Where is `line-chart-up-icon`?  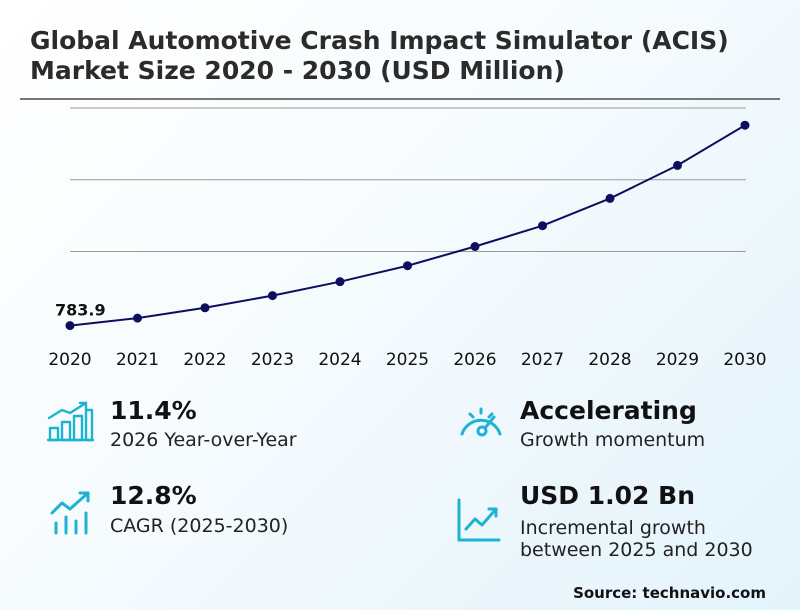
line-chart-up-icon is located at coordinates (479, 520).